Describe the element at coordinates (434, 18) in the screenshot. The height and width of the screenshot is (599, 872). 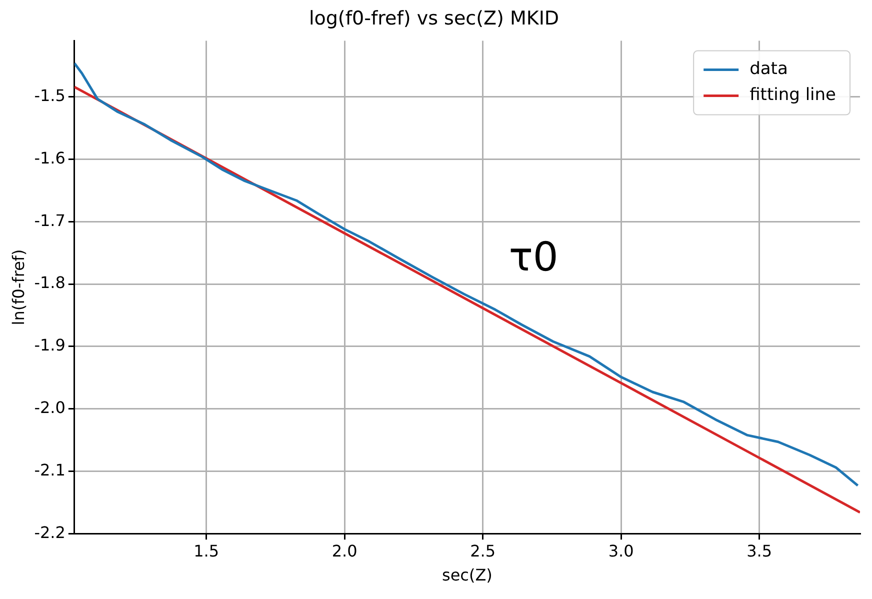
I see `chart-title: log(f0-fref) vs sec(Z) MKID` at that location.